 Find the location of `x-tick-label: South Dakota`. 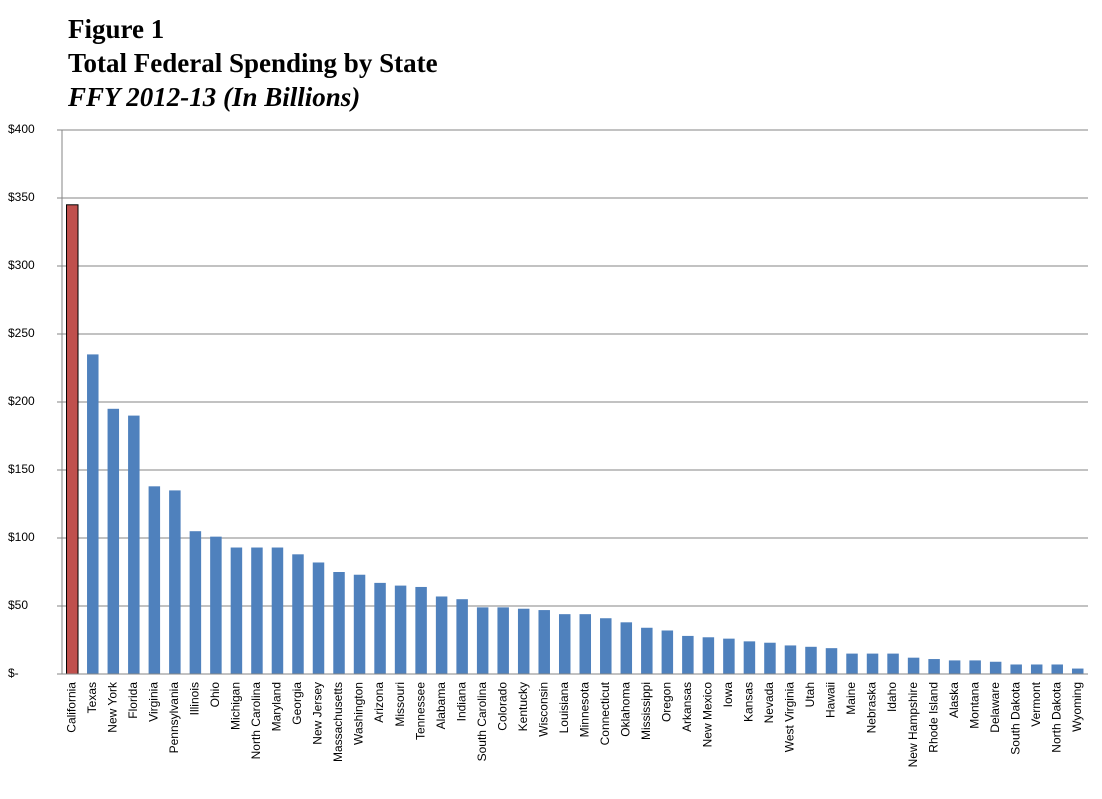

x-tick-label: South Dakota is located at coordinates (1015, 718).